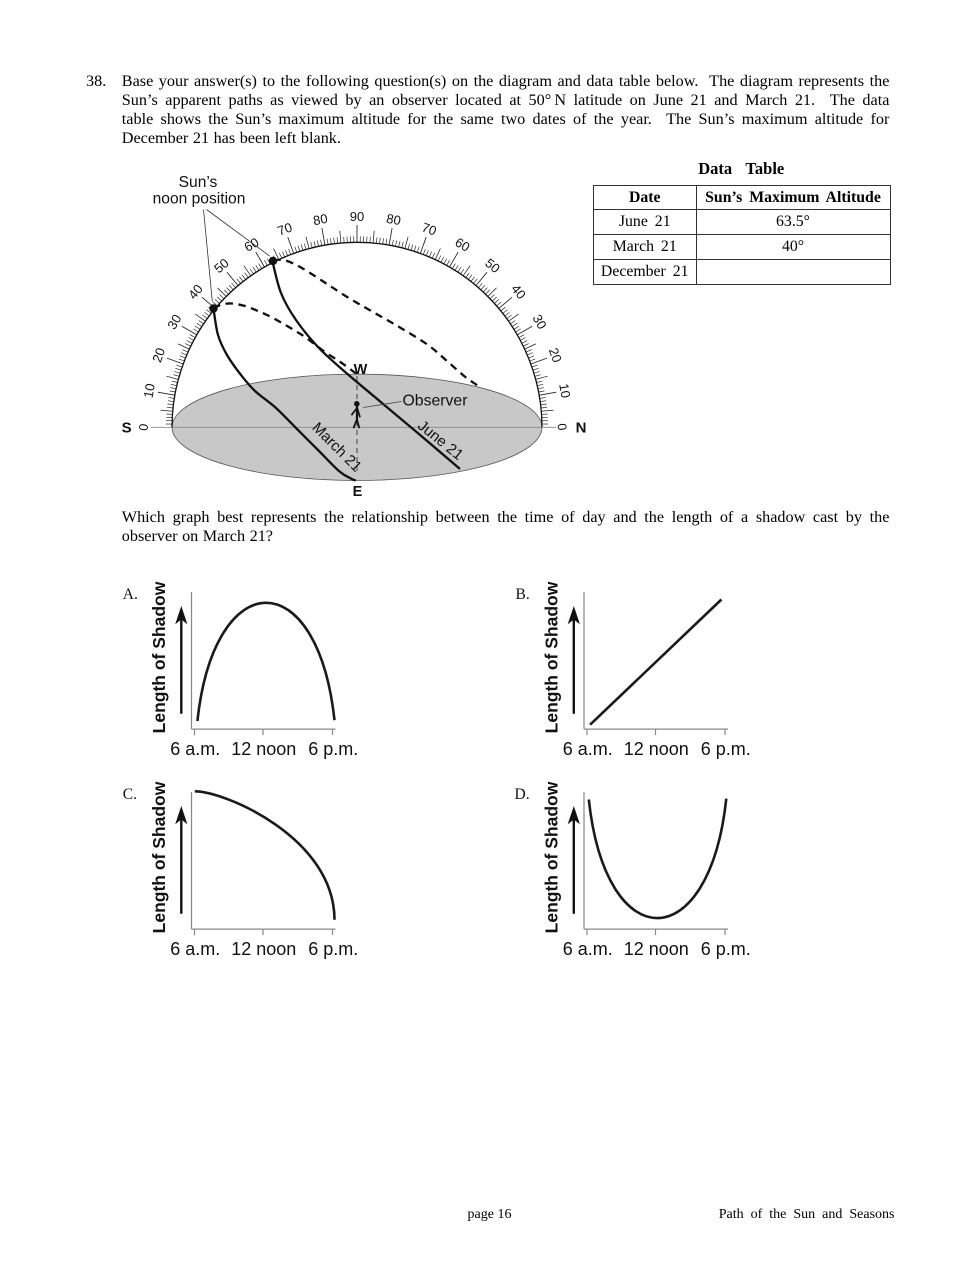 The width and height of the screenshot is (979, 1266). What do you see at coordinates (523, 594) in the screenshot?
I see `svg-text: B.` at bounding box center [523, 594].